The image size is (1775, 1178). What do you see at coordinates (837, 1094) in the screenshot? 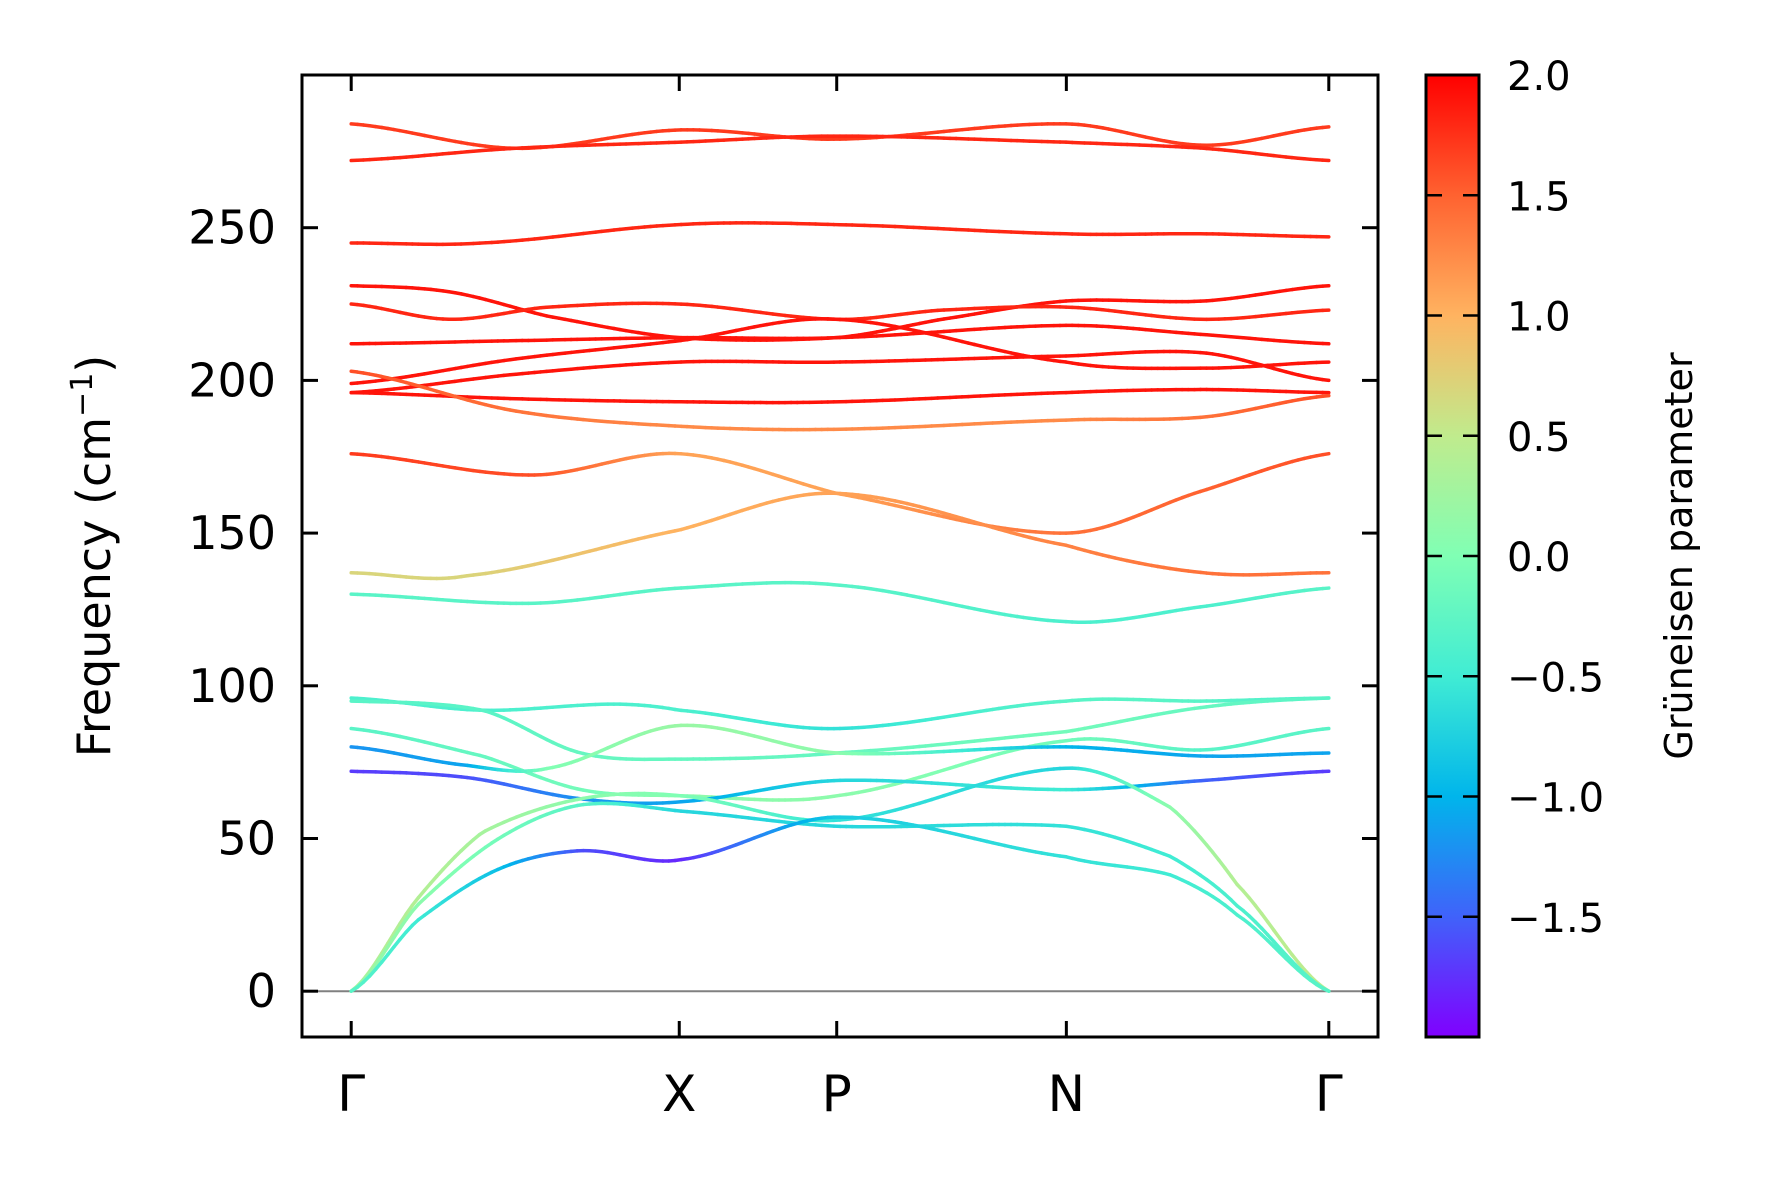
I see `x-tick-label: P` at bounding box center [837, 1094].